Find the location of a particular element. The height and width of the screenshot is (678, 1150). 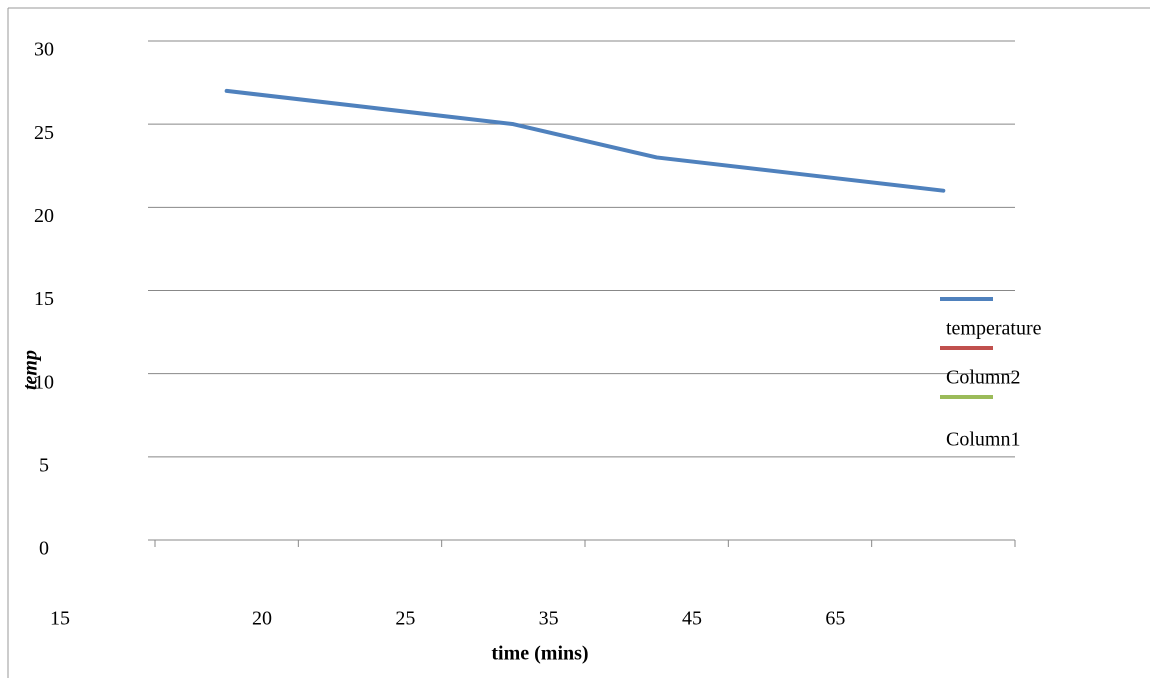

y-tick-label: 20 is located at coordinates (44, 216).